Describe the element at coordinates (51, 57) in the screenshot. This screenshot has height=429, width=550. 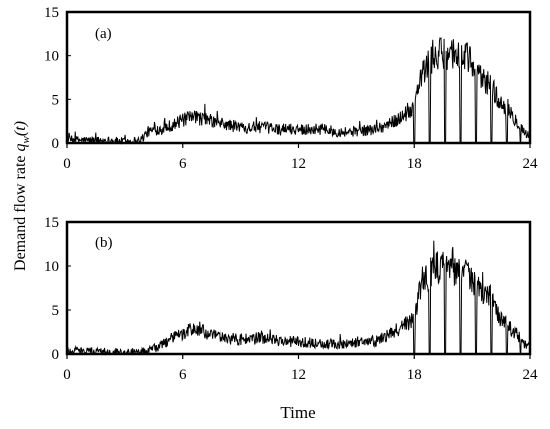
I see `panel-a-y-tick-label: 10` at that location.